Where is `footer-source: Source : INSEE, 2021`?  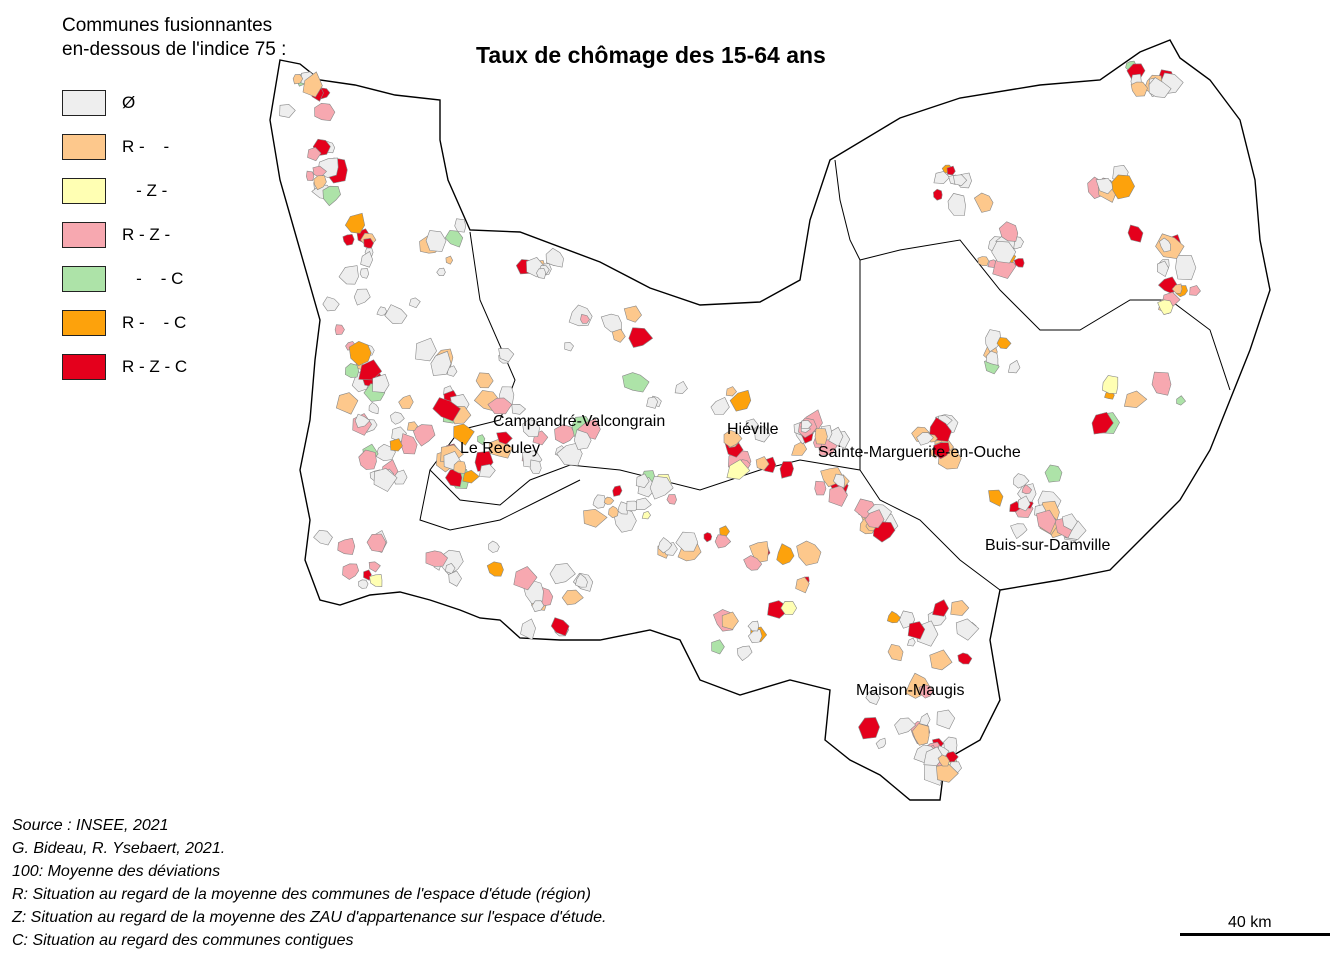 footer-source: Source : INSEE, 2021 is located at coordinates (90, 825).